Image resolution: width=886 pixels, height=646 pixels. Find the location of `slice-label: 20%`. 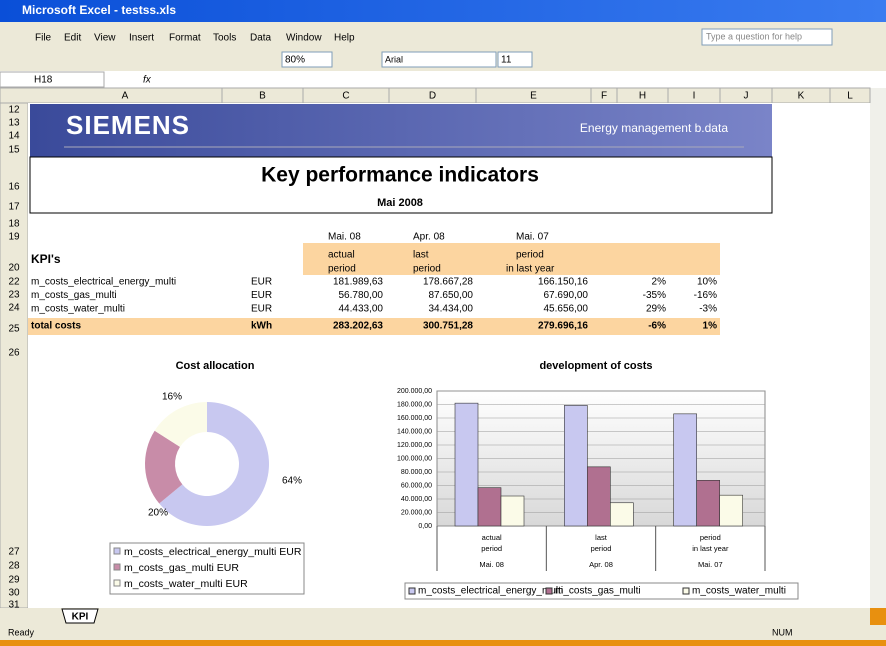

slice-label: 20% is located at coordinates (158, 513).